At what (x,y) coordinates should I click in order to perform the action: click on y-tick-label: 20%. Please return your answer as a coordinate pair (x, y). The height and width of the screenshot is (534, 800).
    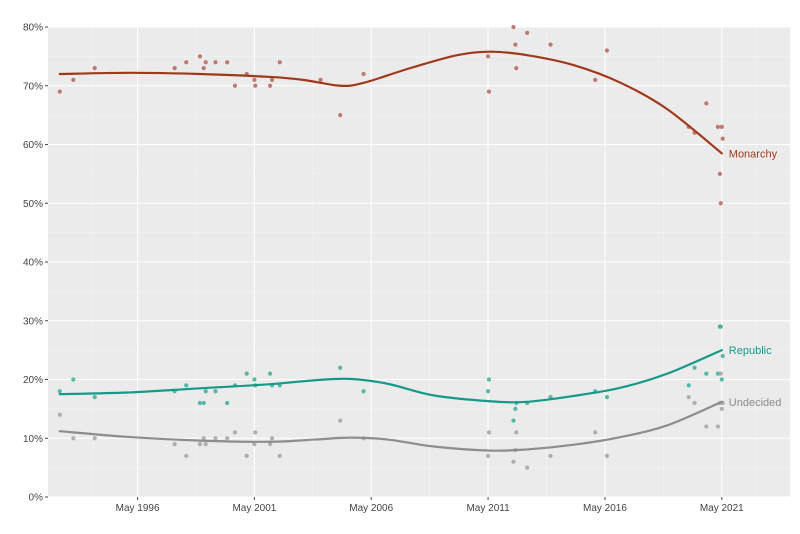
    Looking at the image, I should click on (33, 380).